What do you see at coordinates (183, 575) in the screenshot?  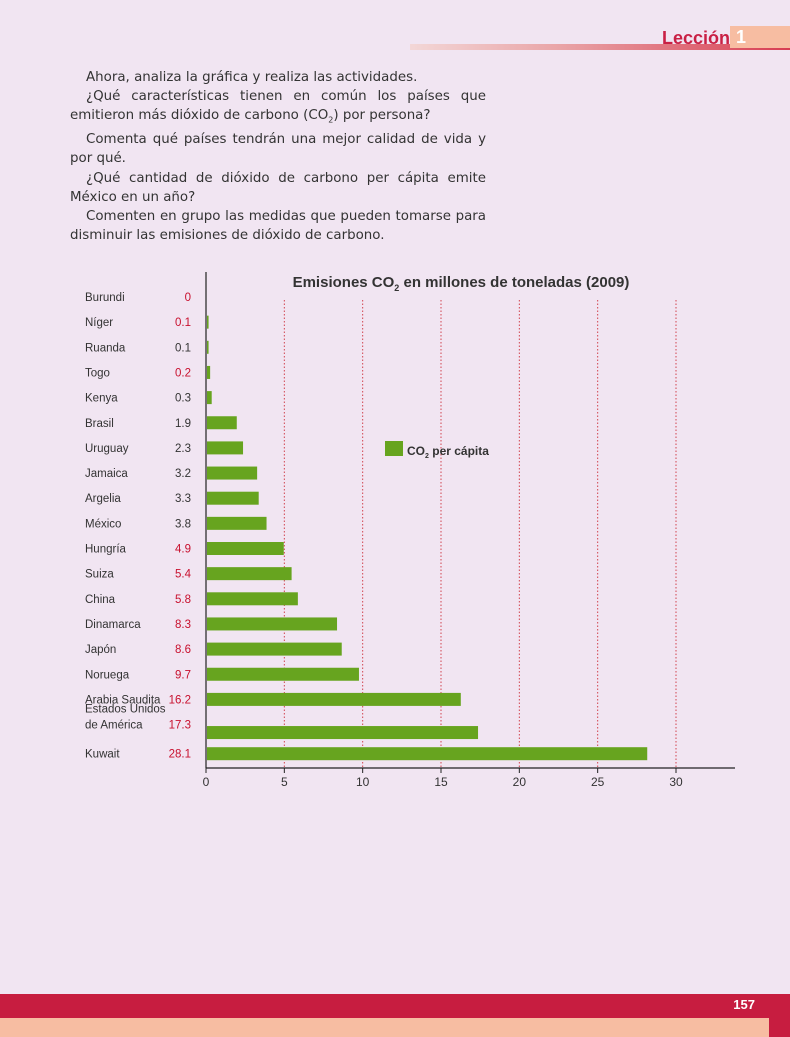 I see `value-label-11: 5.4` at bounding box center [183, 575].